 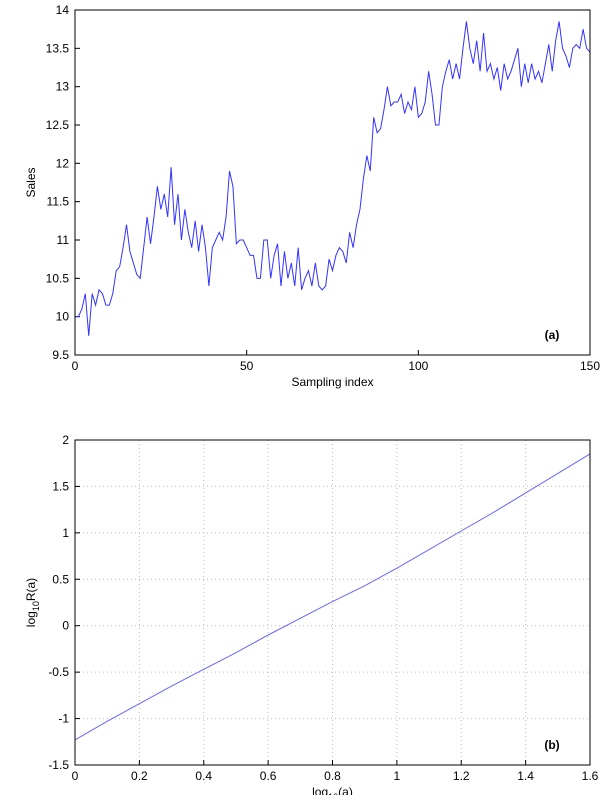 What do you see at coordinates (203, 776) in the screenshot?
I see `x-tick-label: 0.4` at bounding box center [203, 776].